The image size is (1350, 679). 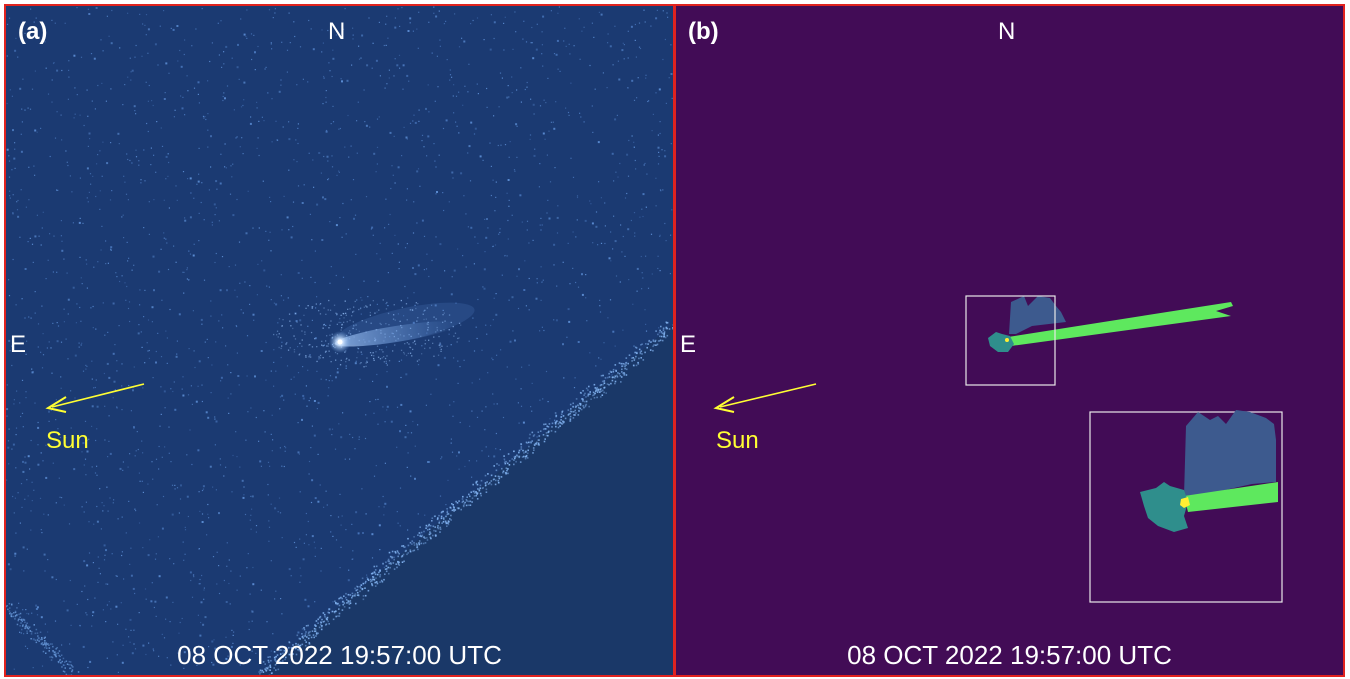 I want to click on ion-tail, so click(x=1120, y=324).